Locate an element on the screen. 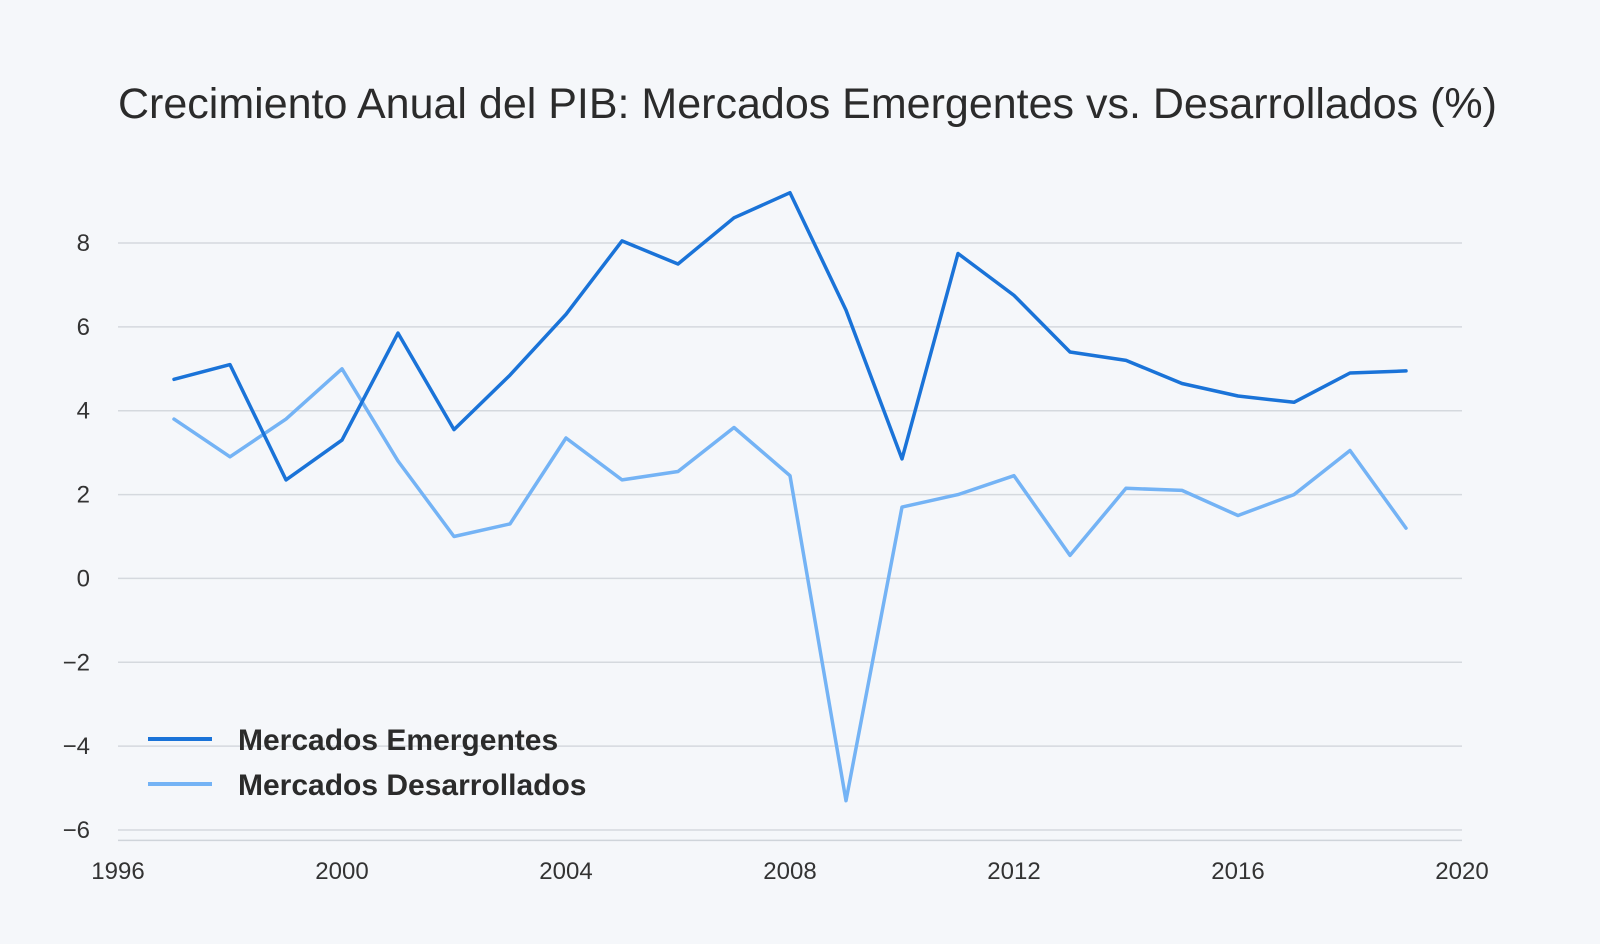 This screenshot has height=944, width=1600. x-tick-label: 2000 is located at coordinates (341, 871).